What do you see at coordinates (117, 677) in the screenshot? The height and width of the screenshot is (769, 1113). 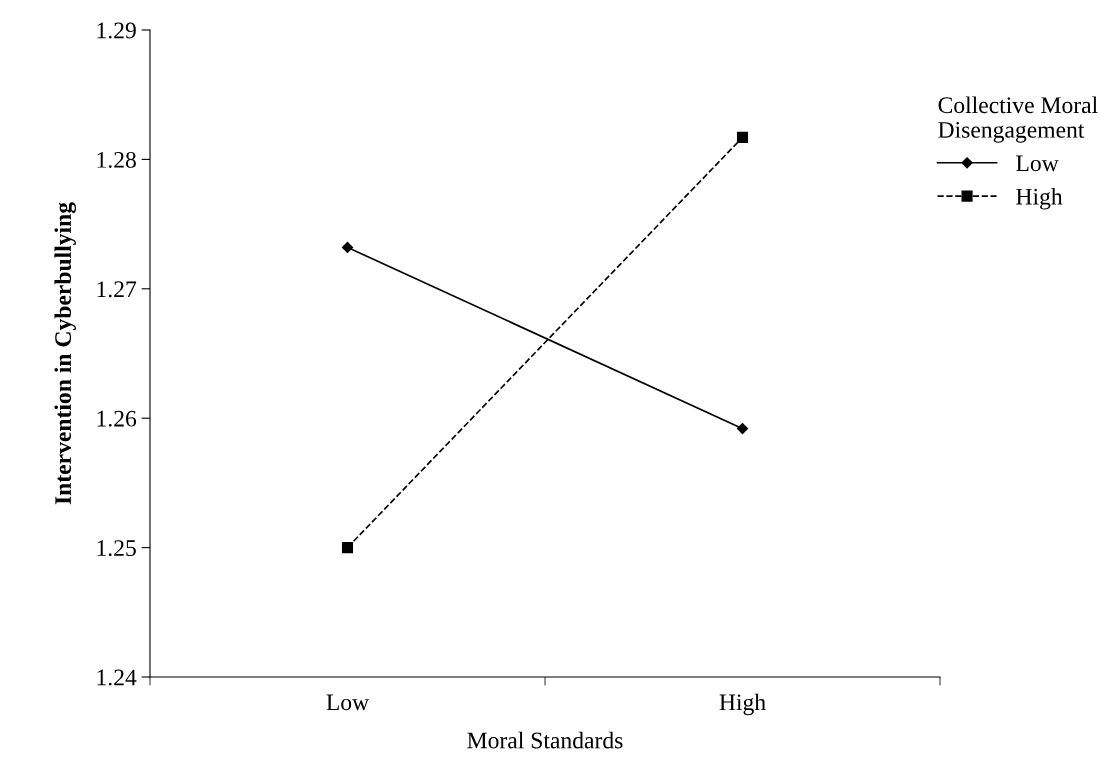 I see `y-tick-label: 1.24` at bounding box center [117, 677].